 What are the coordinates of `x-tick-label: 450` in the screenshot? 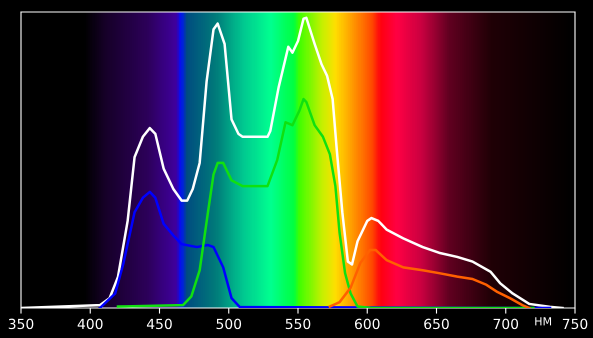 It's located at (159, 324).